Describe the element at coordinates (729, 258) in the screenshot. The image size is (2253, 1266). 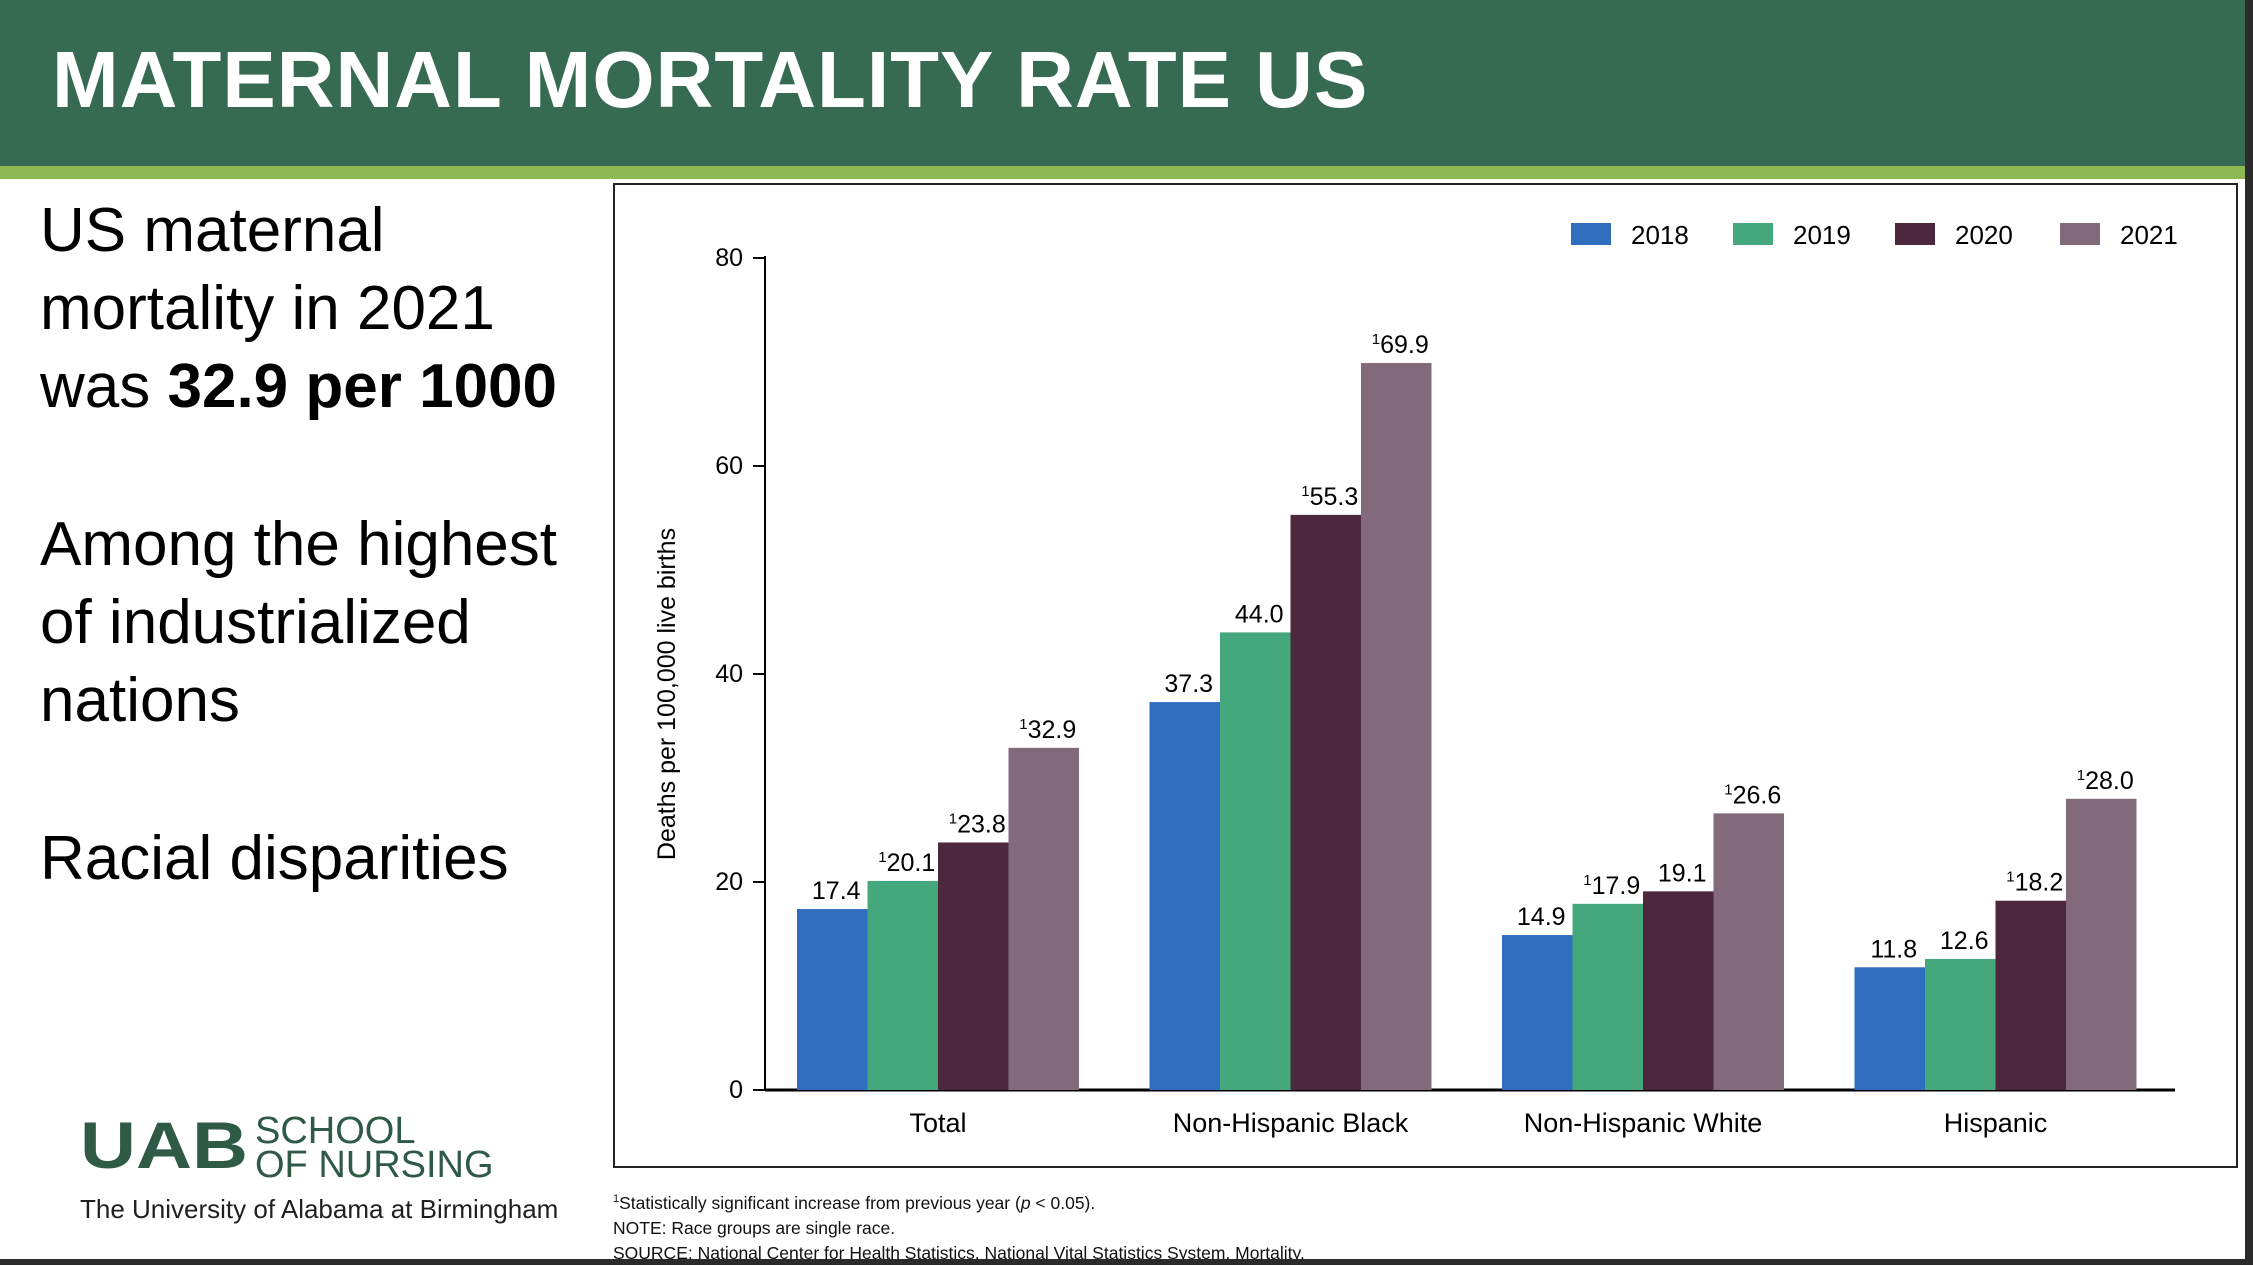
I see `y-tick-label: 80` at that location.